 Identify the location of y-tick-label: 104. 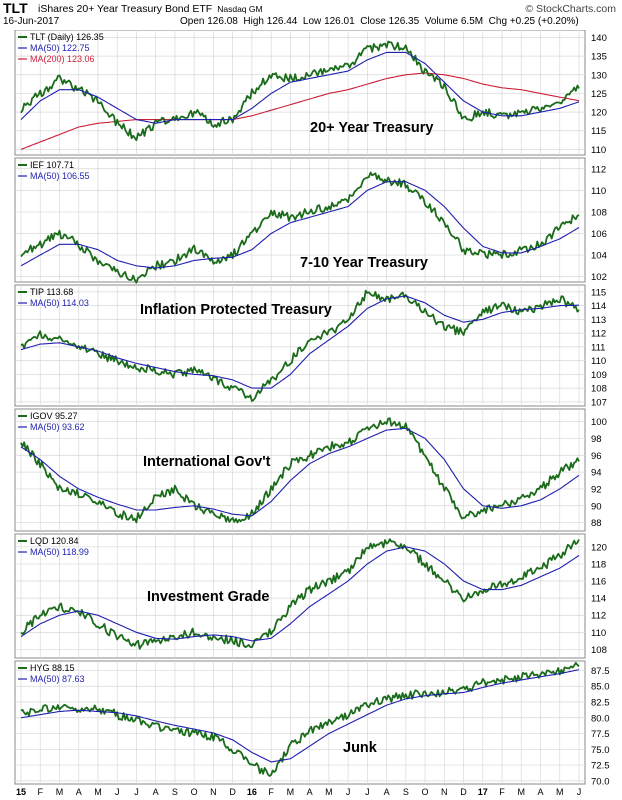
(599, 256).